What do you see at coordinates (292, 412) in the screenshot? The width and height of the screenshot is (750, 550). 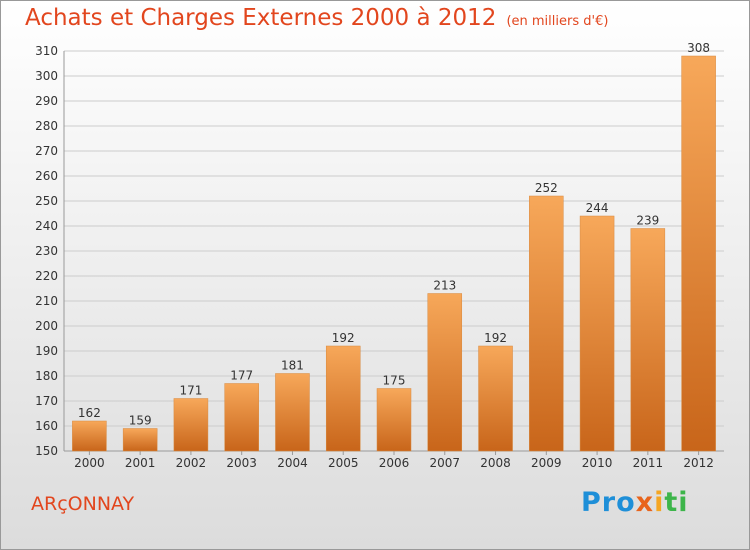 I see `bar-2004` at bounding box center [292, 412].